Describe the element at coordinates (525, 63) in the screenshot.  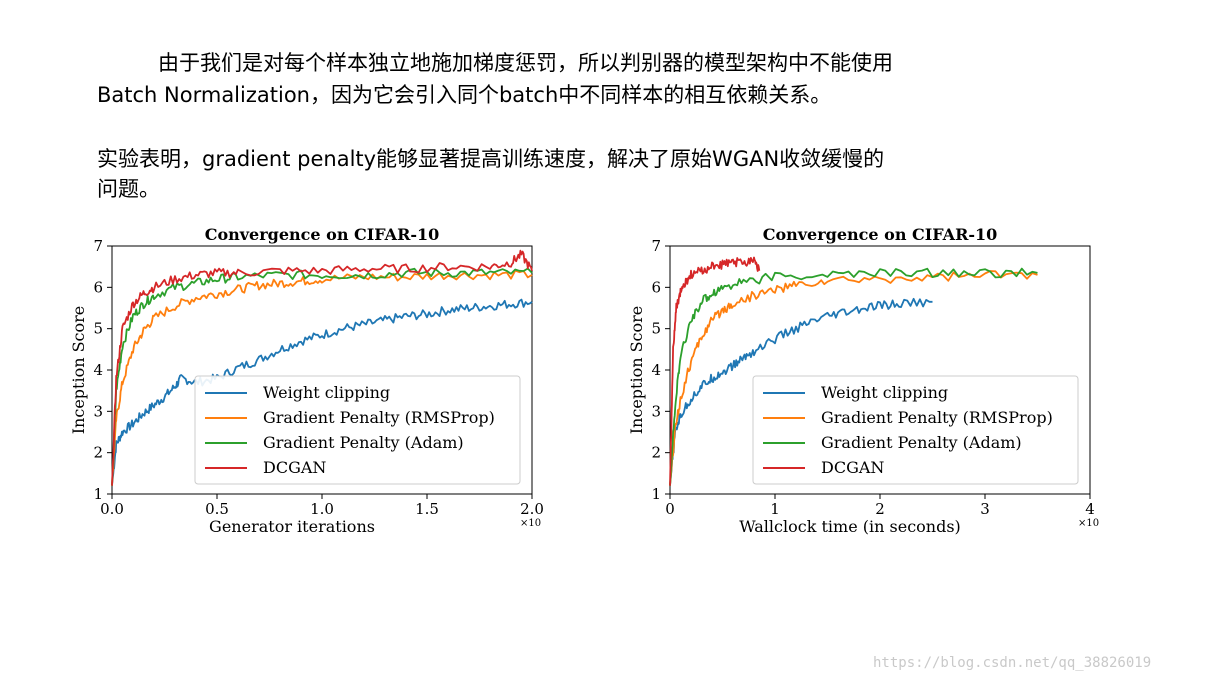
I see `paragraph-1-line-1: 由于我们是对每个样本独立地施加梯度惩罚，所以判别器的模型架构中不能使用` at that location.